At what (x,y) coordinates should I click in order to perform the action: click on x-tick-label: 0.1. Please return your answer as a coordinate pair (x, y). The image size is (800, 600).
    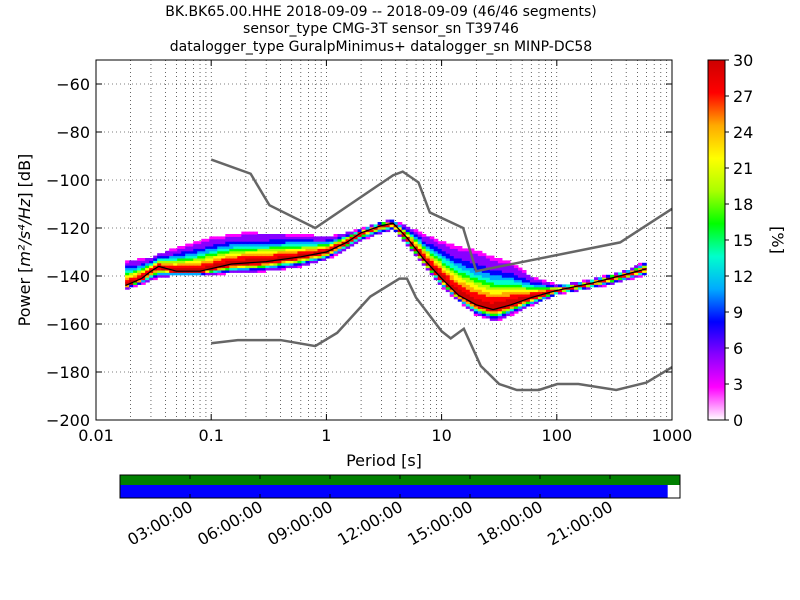
    Looking at the image, I should click on (210, 435).